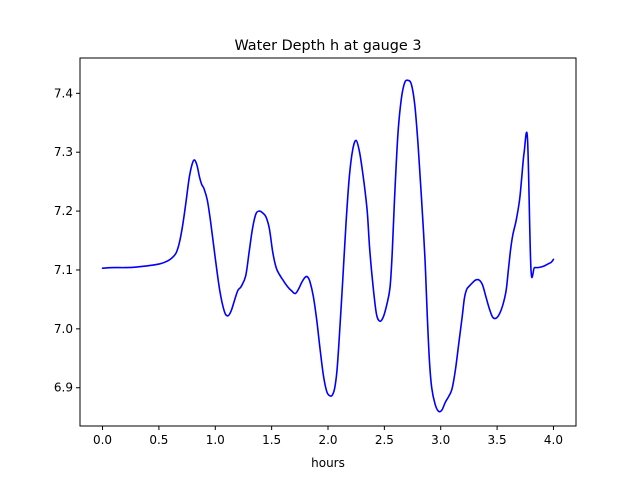  Describe the element at coordinates (327, 46) in the screenshot. I see `chart-title: Water Depth h at gauge 3` at that location.